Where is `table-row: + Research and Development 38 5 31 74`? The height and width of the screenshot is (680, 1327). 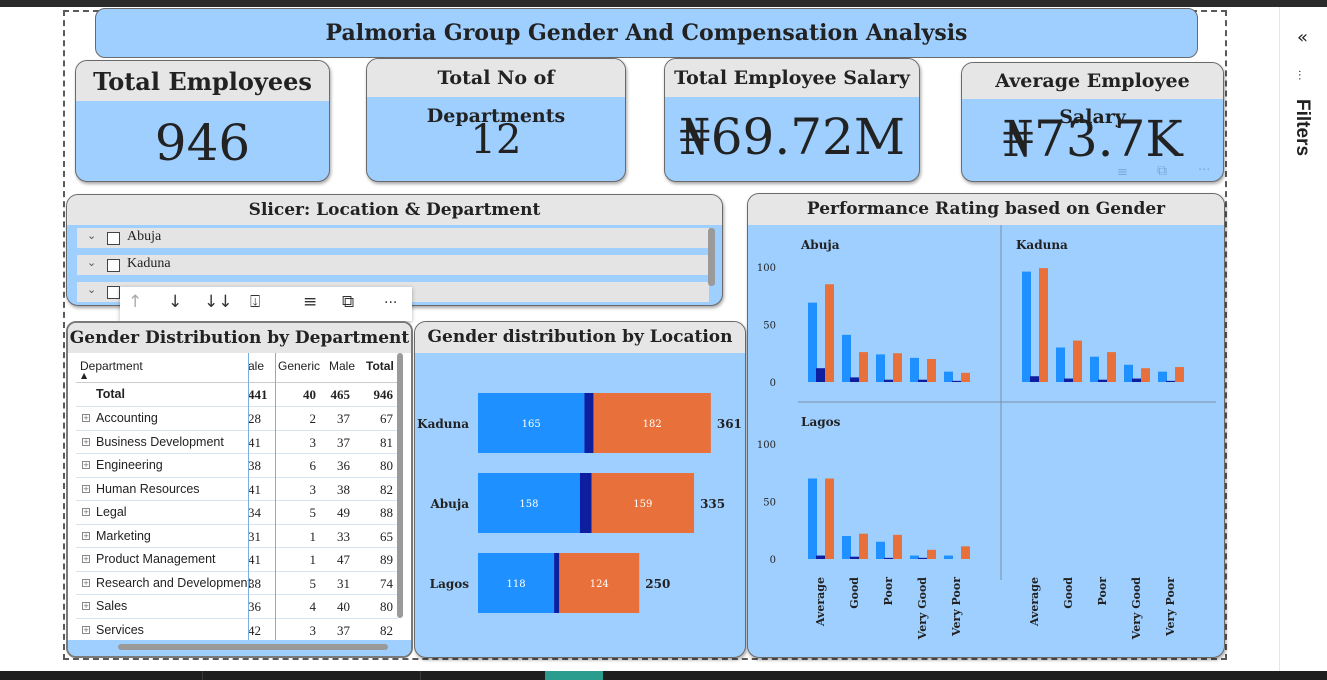
table-row: + Research and Development 38 5 31 74 is located at coordinates (237, 583).